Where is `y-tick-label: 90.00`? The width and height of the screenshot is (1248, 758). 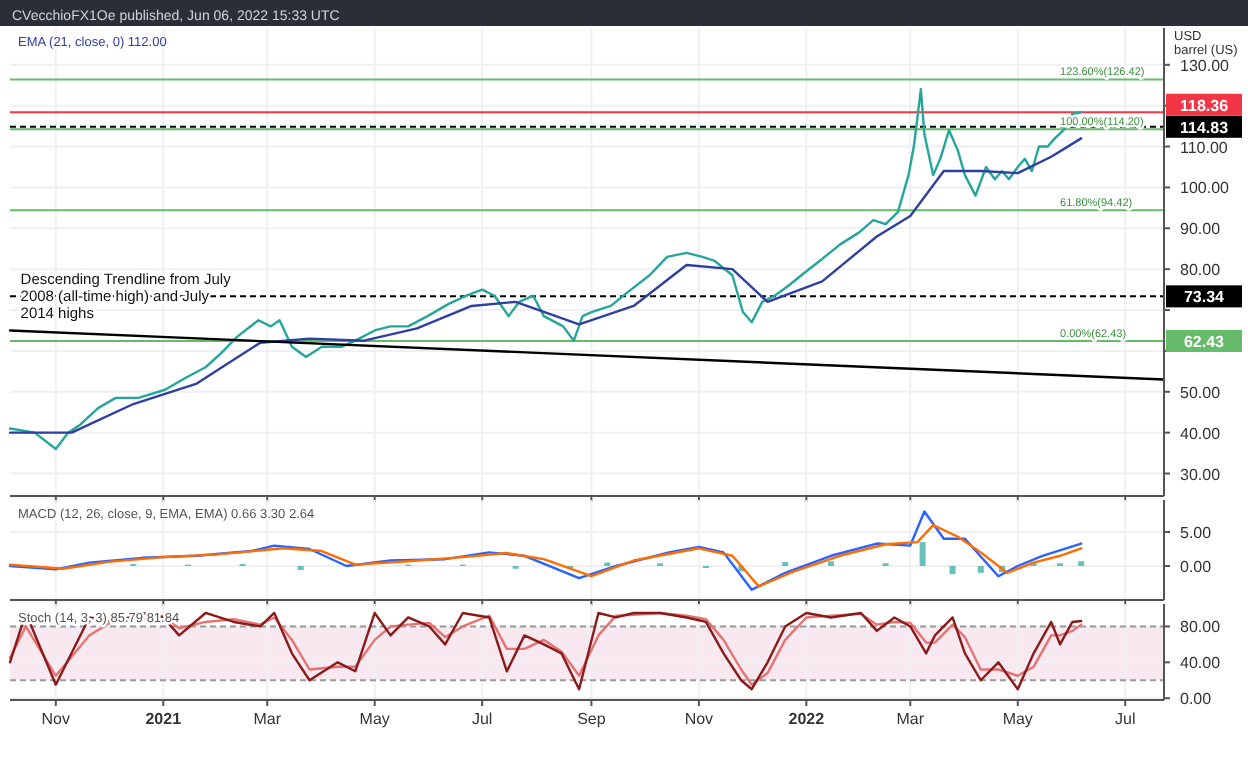 y-tick-label: 90.00 is located at coordinates (1201, 229).